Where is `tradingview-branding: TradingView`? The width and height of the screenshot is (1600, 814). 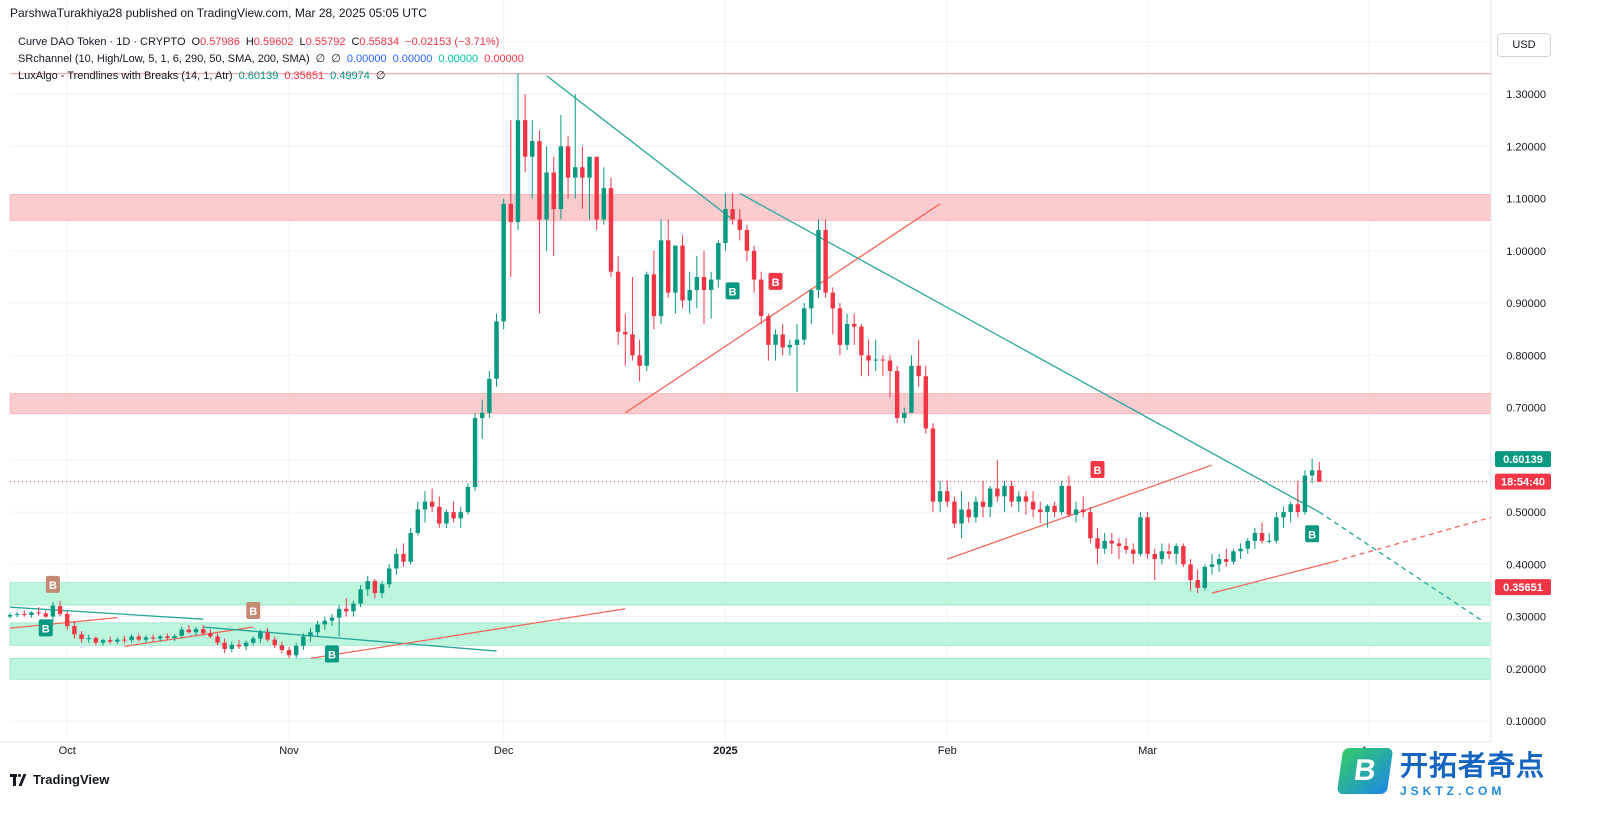 tradingview-branding: TradingView is located at coordinates (59, 779).